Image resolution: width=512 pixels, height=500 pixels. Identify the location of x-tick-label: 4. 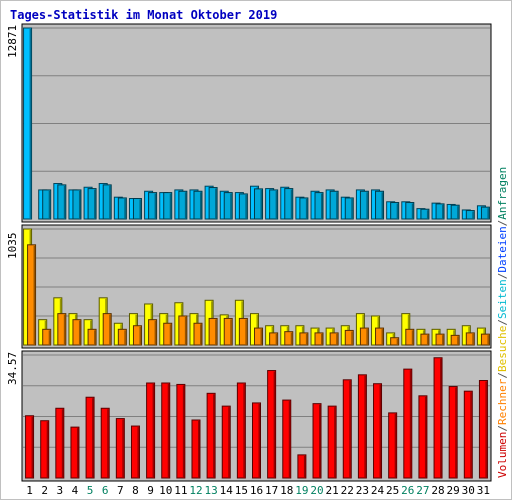
(75, 490).